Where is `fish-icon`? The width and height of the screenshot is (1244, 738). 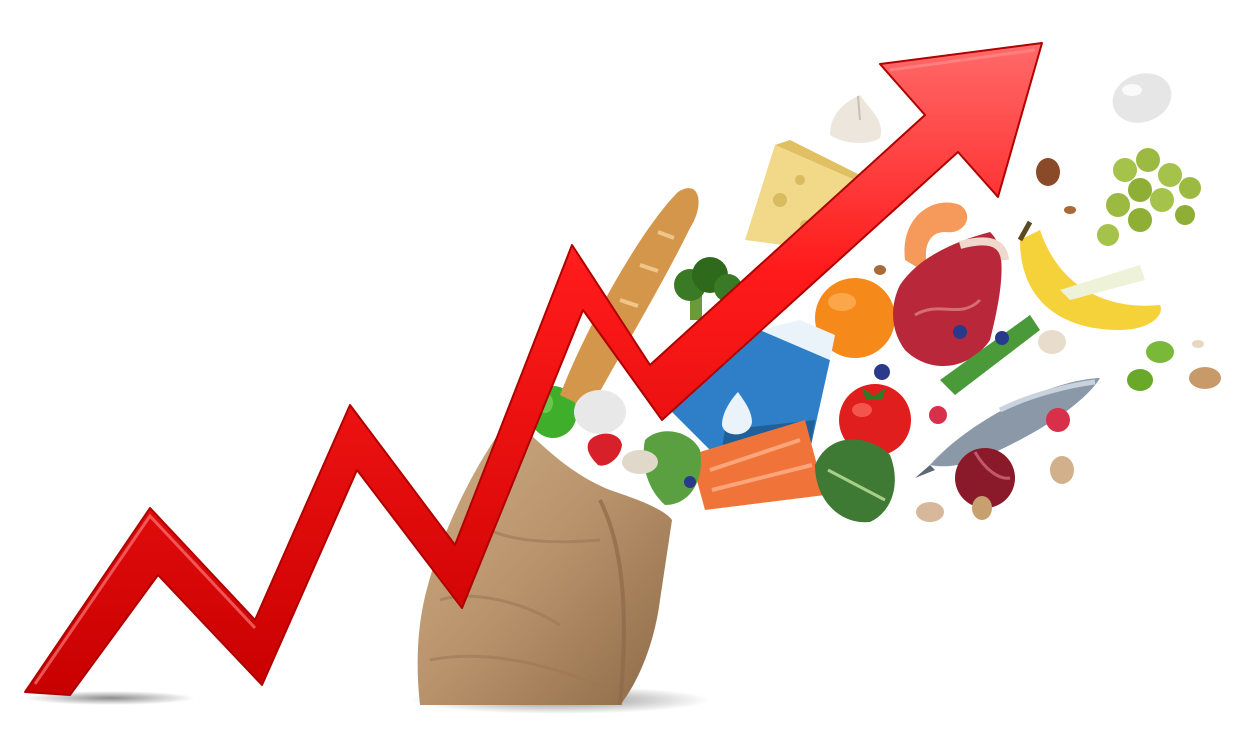
fish-icon is located at coordinates (1007, 428).